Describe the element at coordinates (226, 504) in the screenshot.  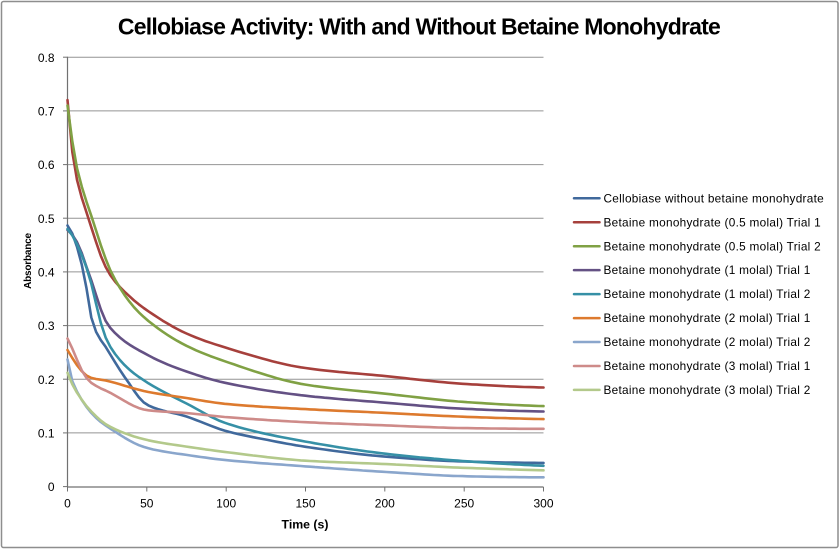
I see `svg-text: 100` at that location.